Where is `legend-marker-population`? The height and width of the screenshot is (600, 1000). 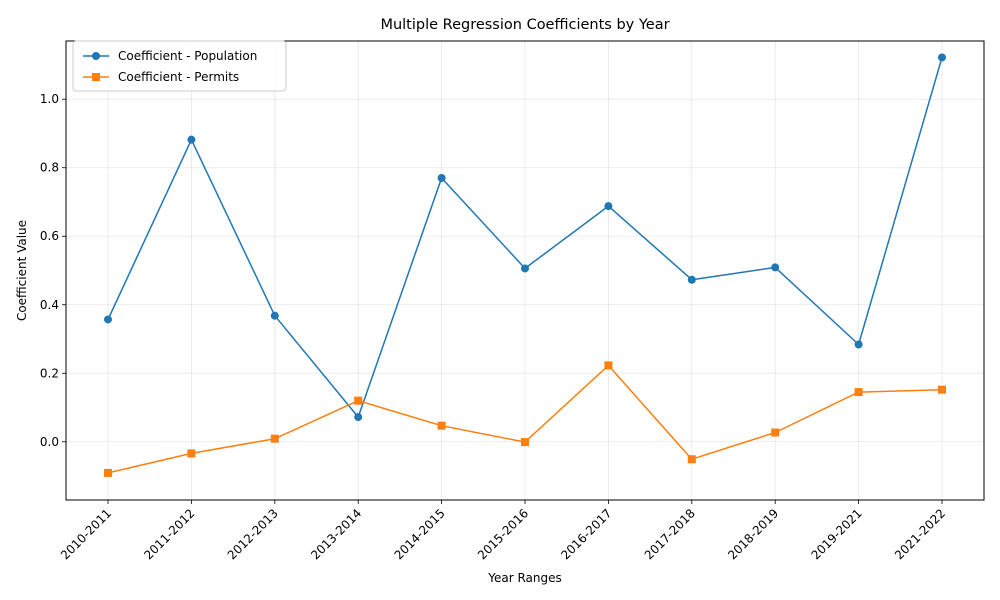
legend-marker-population is located at coordinates (96, 56).